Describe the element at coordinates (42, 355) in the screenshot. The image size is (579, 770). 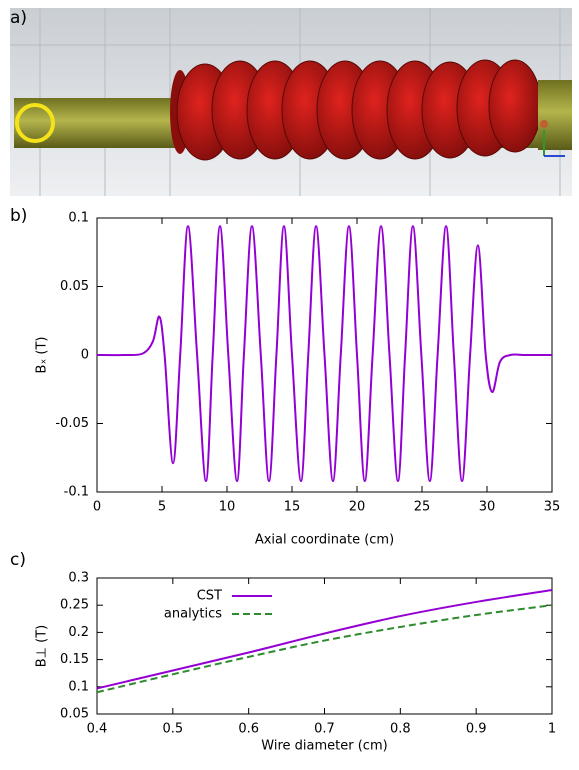
I see `y-axis-label: Bₓ (T)` at that location.